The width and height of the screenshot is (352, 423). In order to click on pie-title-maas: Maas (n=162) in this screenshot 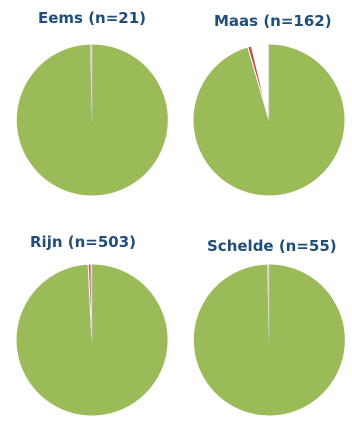, I will do `click(273, 21)`.